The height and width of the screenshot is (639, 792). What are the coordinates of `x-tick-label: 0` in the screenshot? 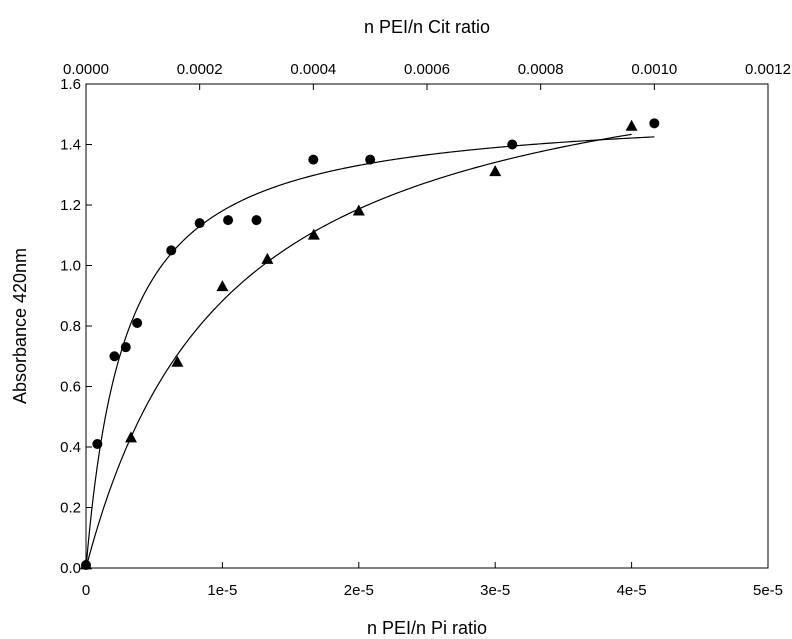 It's located at (86, 590).